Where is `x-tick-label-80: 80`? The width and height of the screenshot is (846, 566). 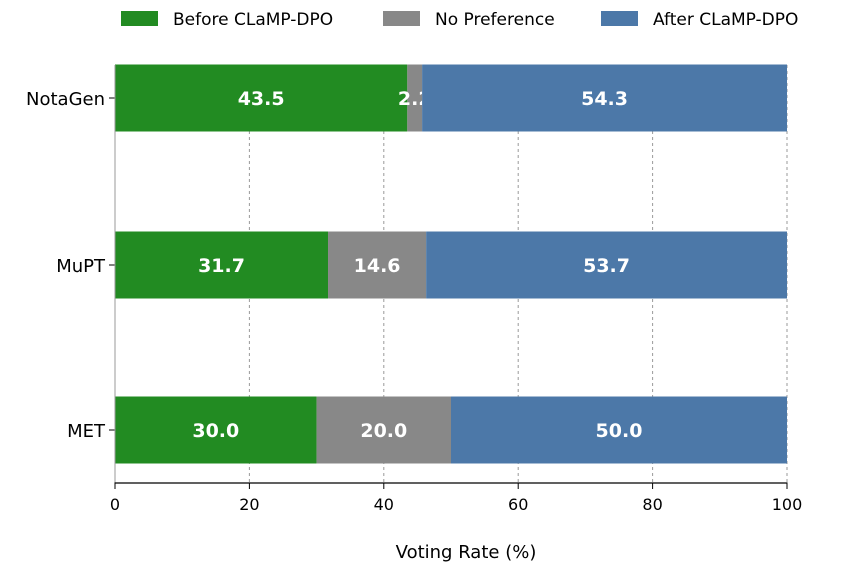
x-tick-label-80: 80 is located at coordinates (652, 504).